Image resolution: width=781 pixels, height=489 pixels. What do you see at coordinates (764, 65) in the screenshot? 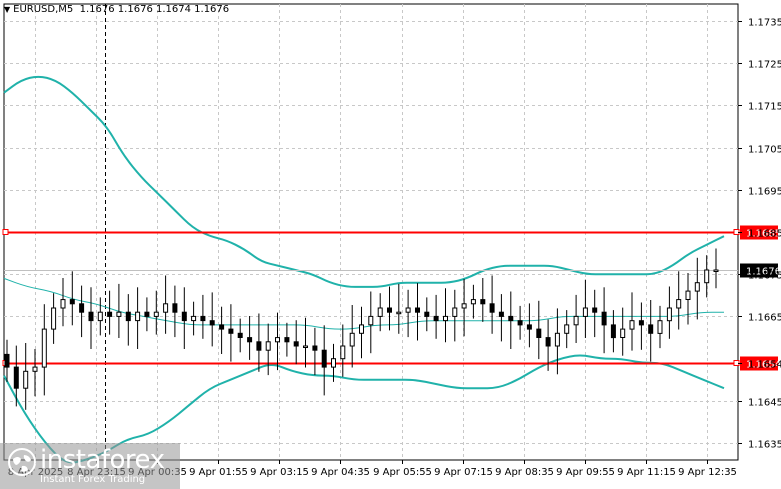
I see `y-tick-label: 1.1725` at bounding box center [764, 65].